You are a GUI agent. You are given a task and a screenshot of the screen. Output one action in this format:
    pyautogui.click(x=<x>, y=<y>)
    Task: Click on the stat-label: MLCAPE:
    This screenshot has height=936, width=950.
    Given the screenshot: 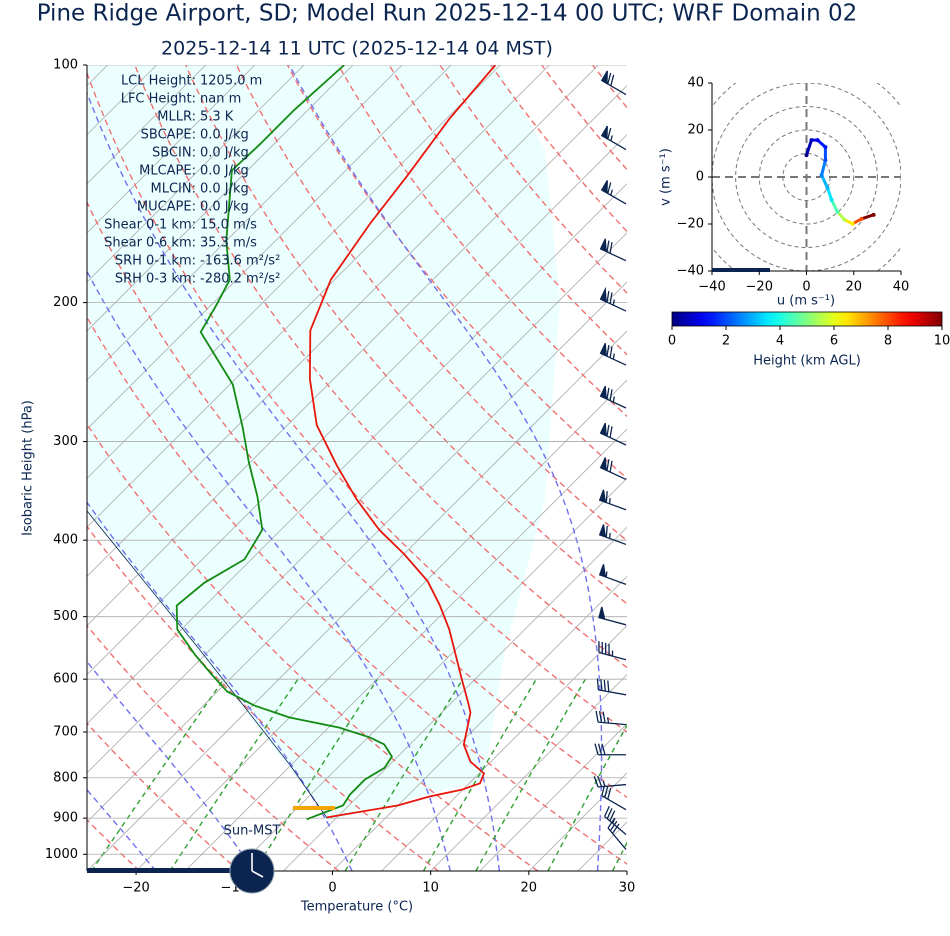 What is the action you would take?
    pyautogui.click(x=167, y=171)
    